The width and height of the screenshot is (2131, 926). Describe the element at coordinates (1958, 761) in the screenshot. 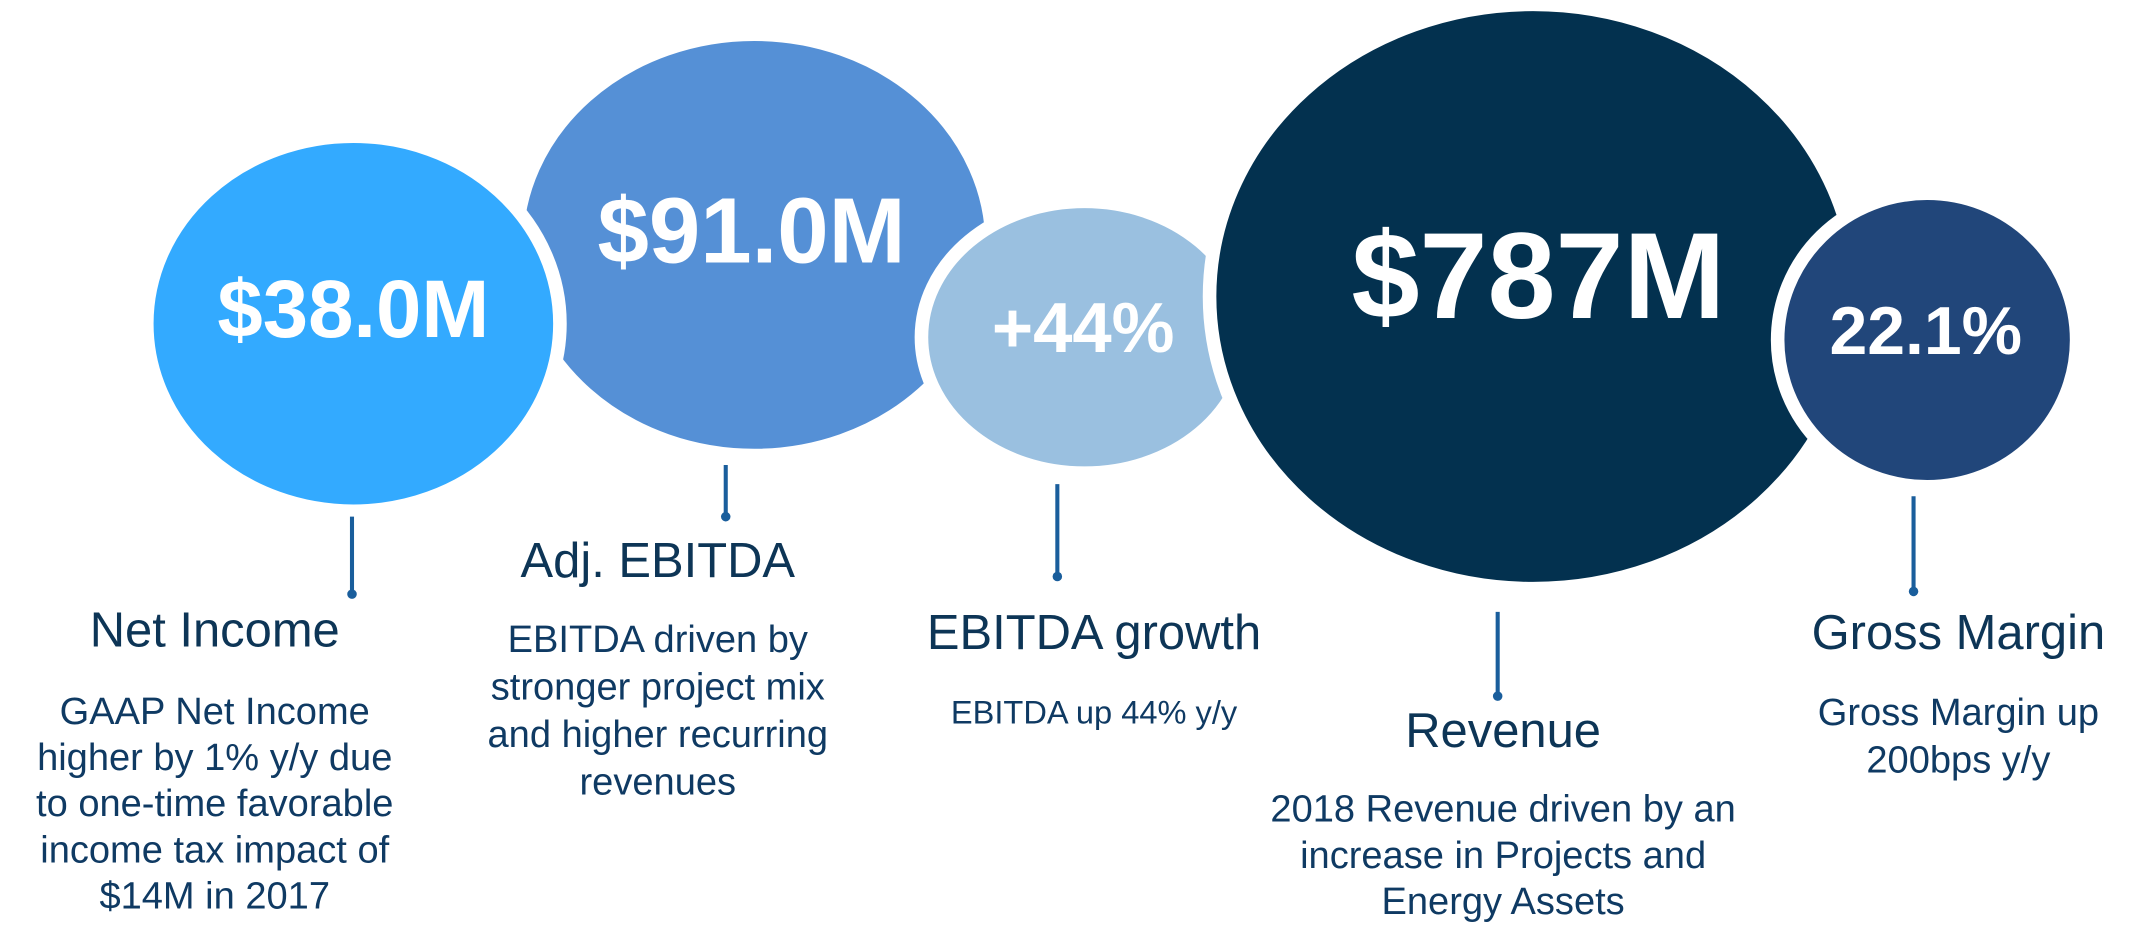

I see `metric-description: 200bps y/y` at that location.